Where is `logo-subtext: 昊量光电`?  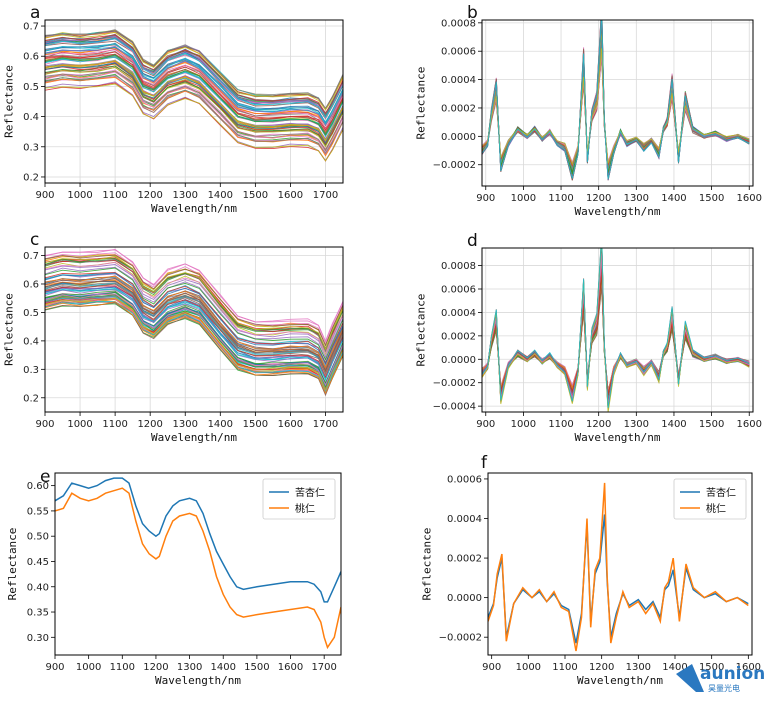 logo-subtext: 昊量光电 is located at coordinates (724, 688).